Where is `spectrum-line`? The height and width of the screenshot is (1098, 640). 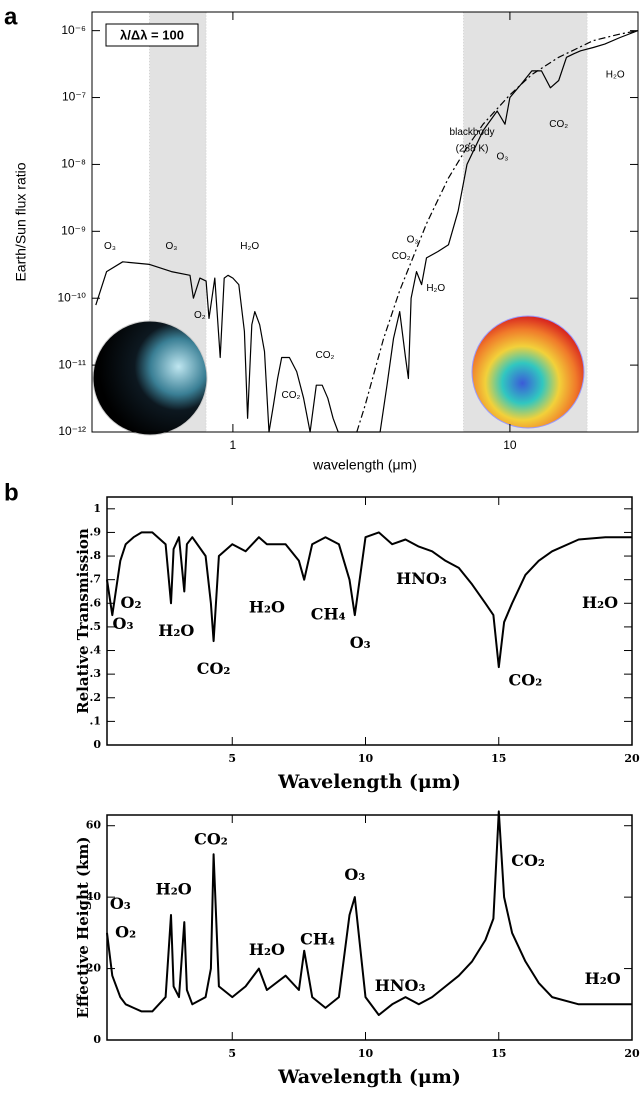 spectrum-line is located at coordinates (369, 600).